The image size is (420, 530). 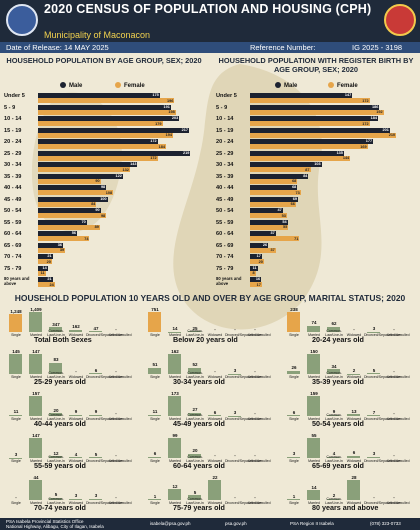 I want to click on marital-value: 4, so click(x=334, y=454).